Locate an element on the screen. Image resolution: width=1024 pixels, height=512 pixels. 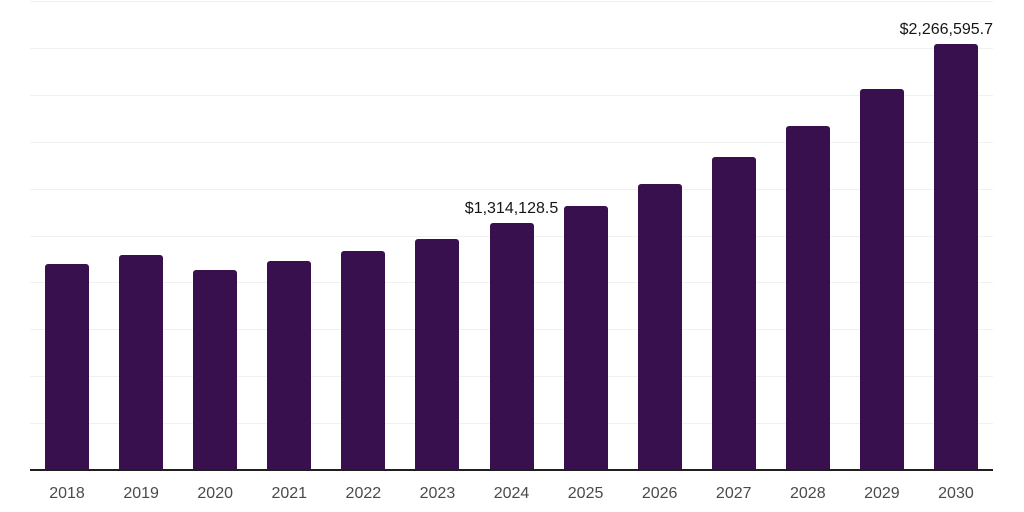
bar-value-label: $1,314,128.5 is located at coordinates (511, 208).